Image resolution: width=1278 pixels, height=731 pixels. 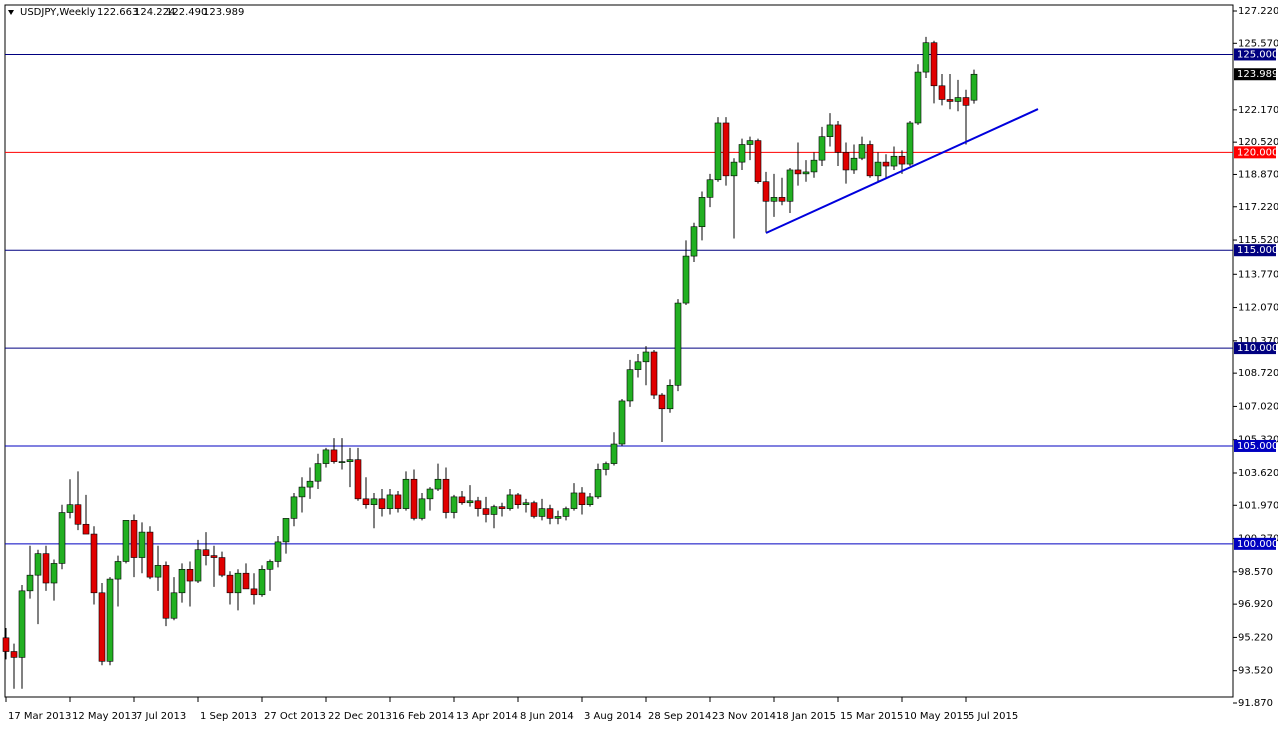 I want to click on y-tick-label: 101.970, so click(x=1258, y=505).